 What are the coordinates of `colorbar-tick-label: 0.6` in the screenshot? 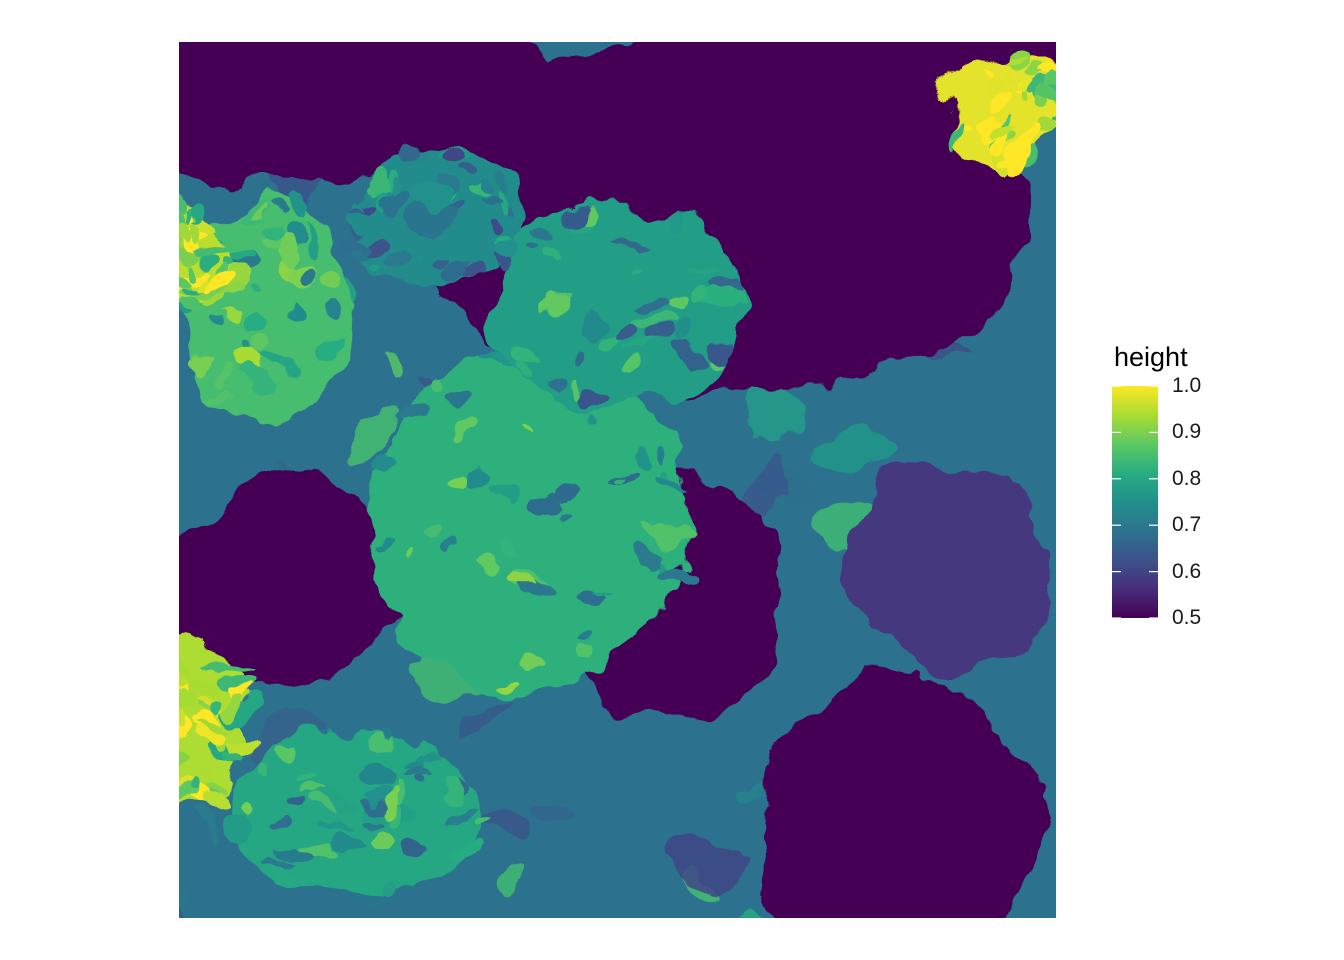 It's located at (1186, 572).